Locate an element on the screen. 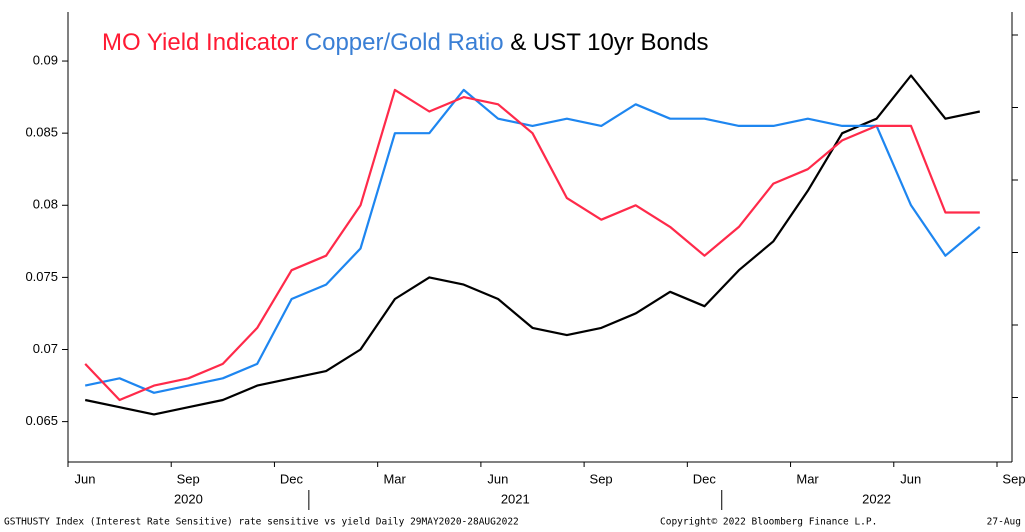 Image resolution: width=1025 pixels, height=532 pixels. x-year-label: 2021 is located at coordinates (515, 498).